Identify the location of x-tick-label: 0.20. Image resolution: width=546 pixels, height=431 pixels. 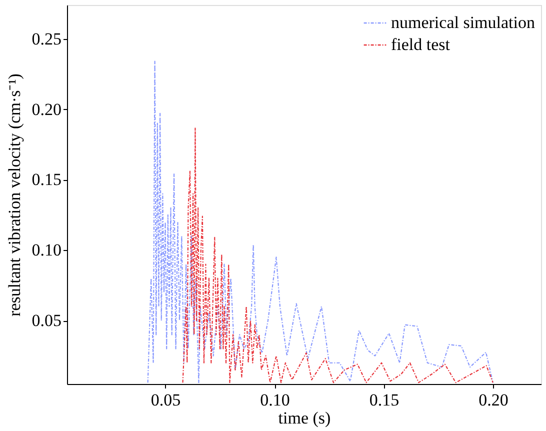
(493, 400).